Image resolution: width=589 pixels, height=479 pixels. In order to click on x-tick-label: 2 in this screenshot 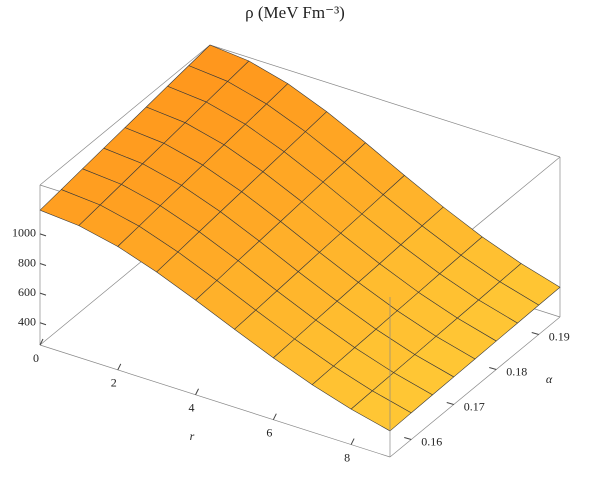, I will do `click(114, 383)`.